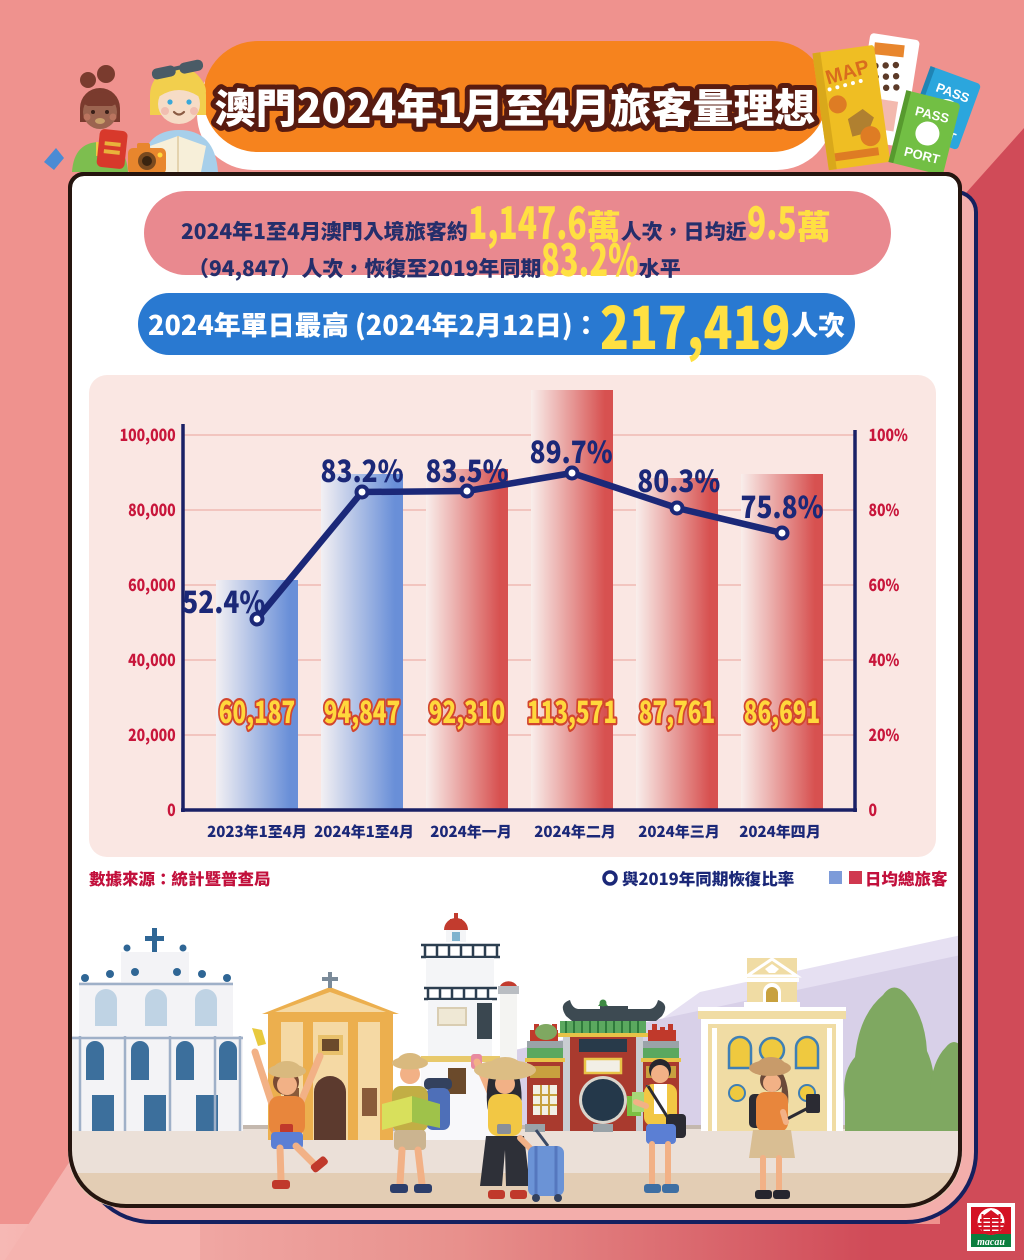  Describe the element at coordinates (152, 660) in the screenshot. I see `svg-text: 40,000` at that location.